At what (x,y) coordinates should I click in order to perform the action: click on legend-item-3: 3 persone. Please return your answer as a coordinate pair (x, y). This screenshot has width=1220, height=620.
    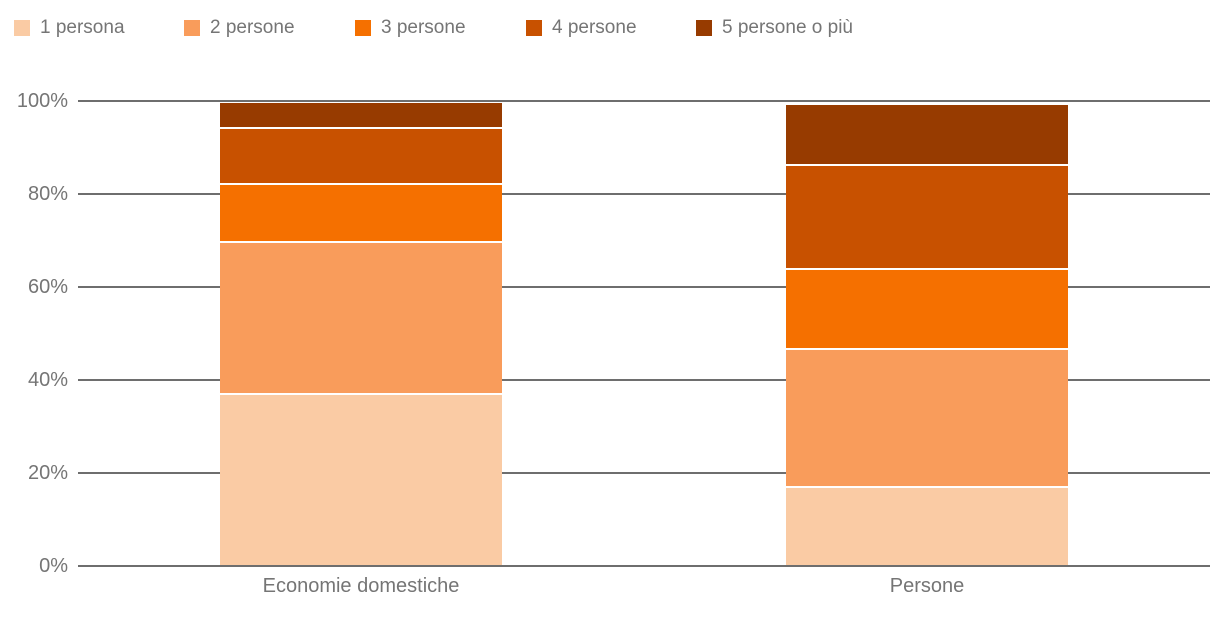
    Looking at the image, I should click on (410, 28).